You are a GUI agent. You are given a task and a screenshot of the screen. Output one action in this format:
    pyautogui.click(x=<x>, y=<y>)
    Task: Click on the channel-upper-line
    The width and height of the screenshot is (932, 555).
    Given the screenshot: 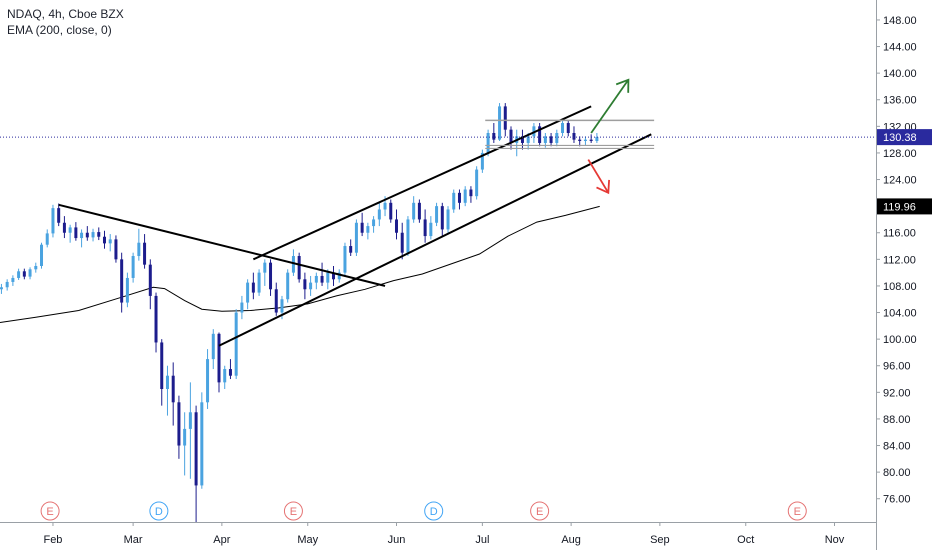 What is the action you would take?
    pyautogui.click(x=422, y=183)
    